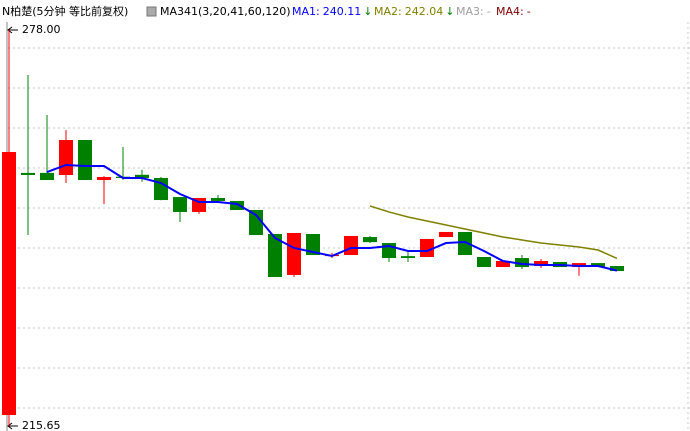 This screenshot has height=431, width=690. I want to click on indicator-icon, so click(151, 11).